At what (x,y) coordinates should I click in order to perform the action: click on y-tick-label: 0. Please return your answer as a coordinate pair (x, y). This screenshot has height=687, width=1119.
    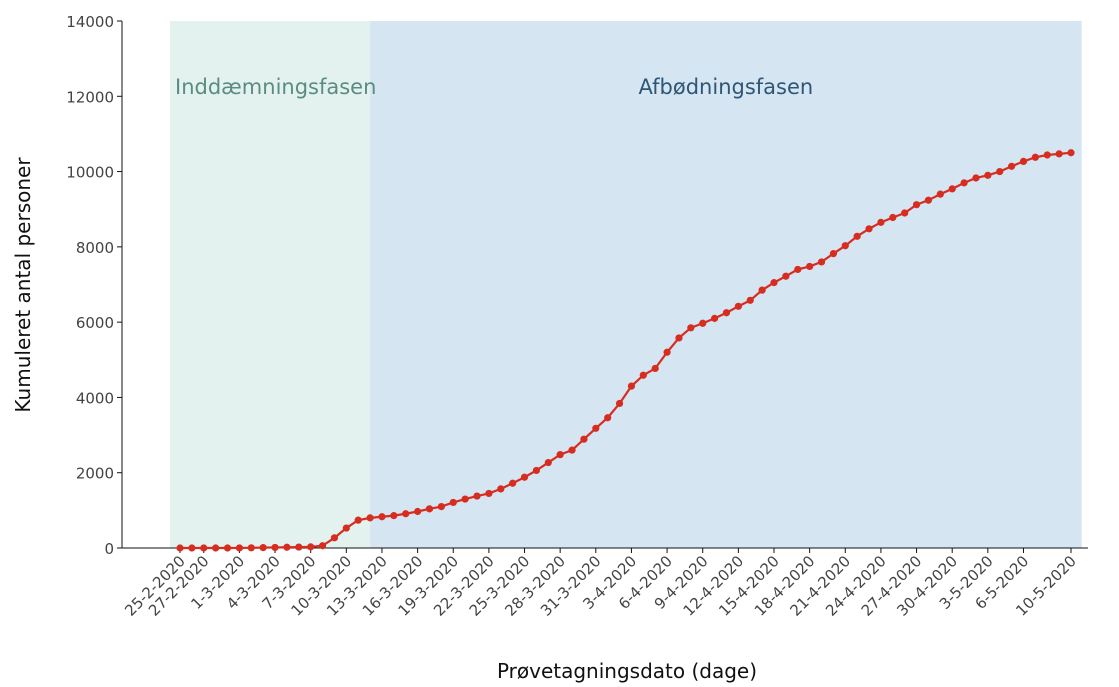
    Looking at the image, I should click on (109, 549).